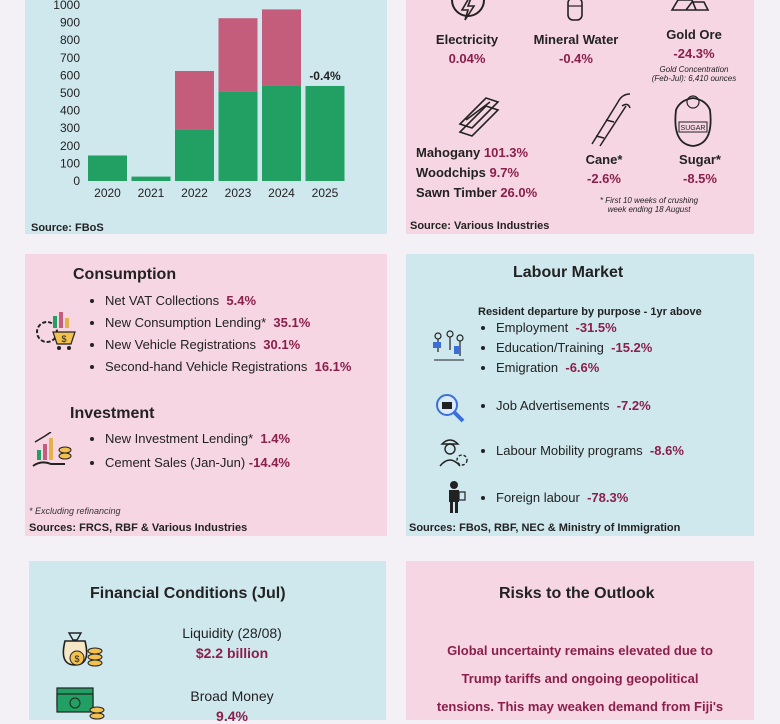 This screenshot has width=780, height=724. Describe the element at coordinates (138, 528) in the screenshot. I see `consumption-source: Sources: FRCS, RBF & Various Industries` at that location.